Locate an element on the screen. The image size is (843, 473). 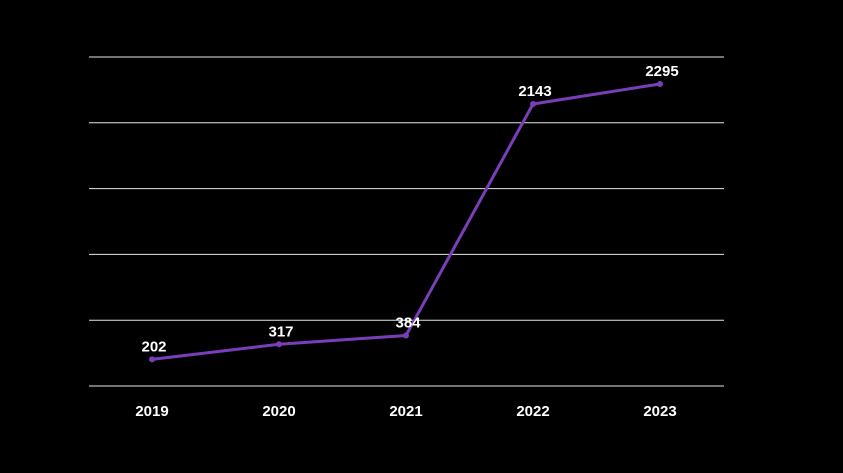
data-label: 2295 is located at coordinates (661, 71).